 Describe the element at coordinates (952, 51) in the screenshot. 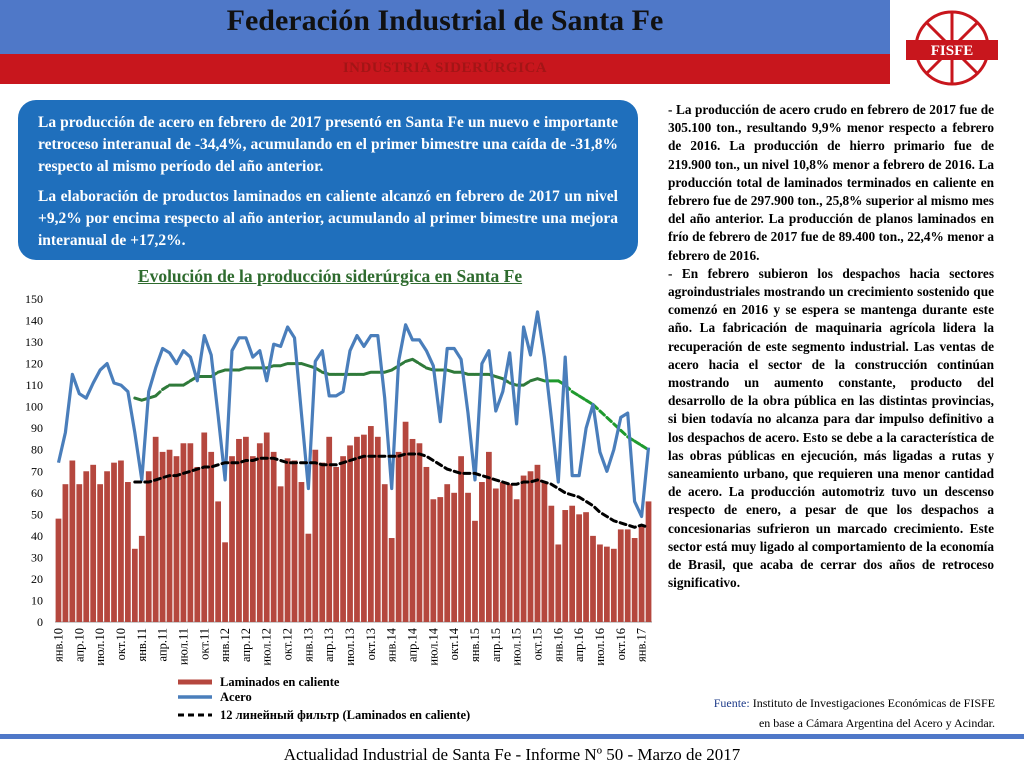

I see `logo-text: FISFE` at that location.